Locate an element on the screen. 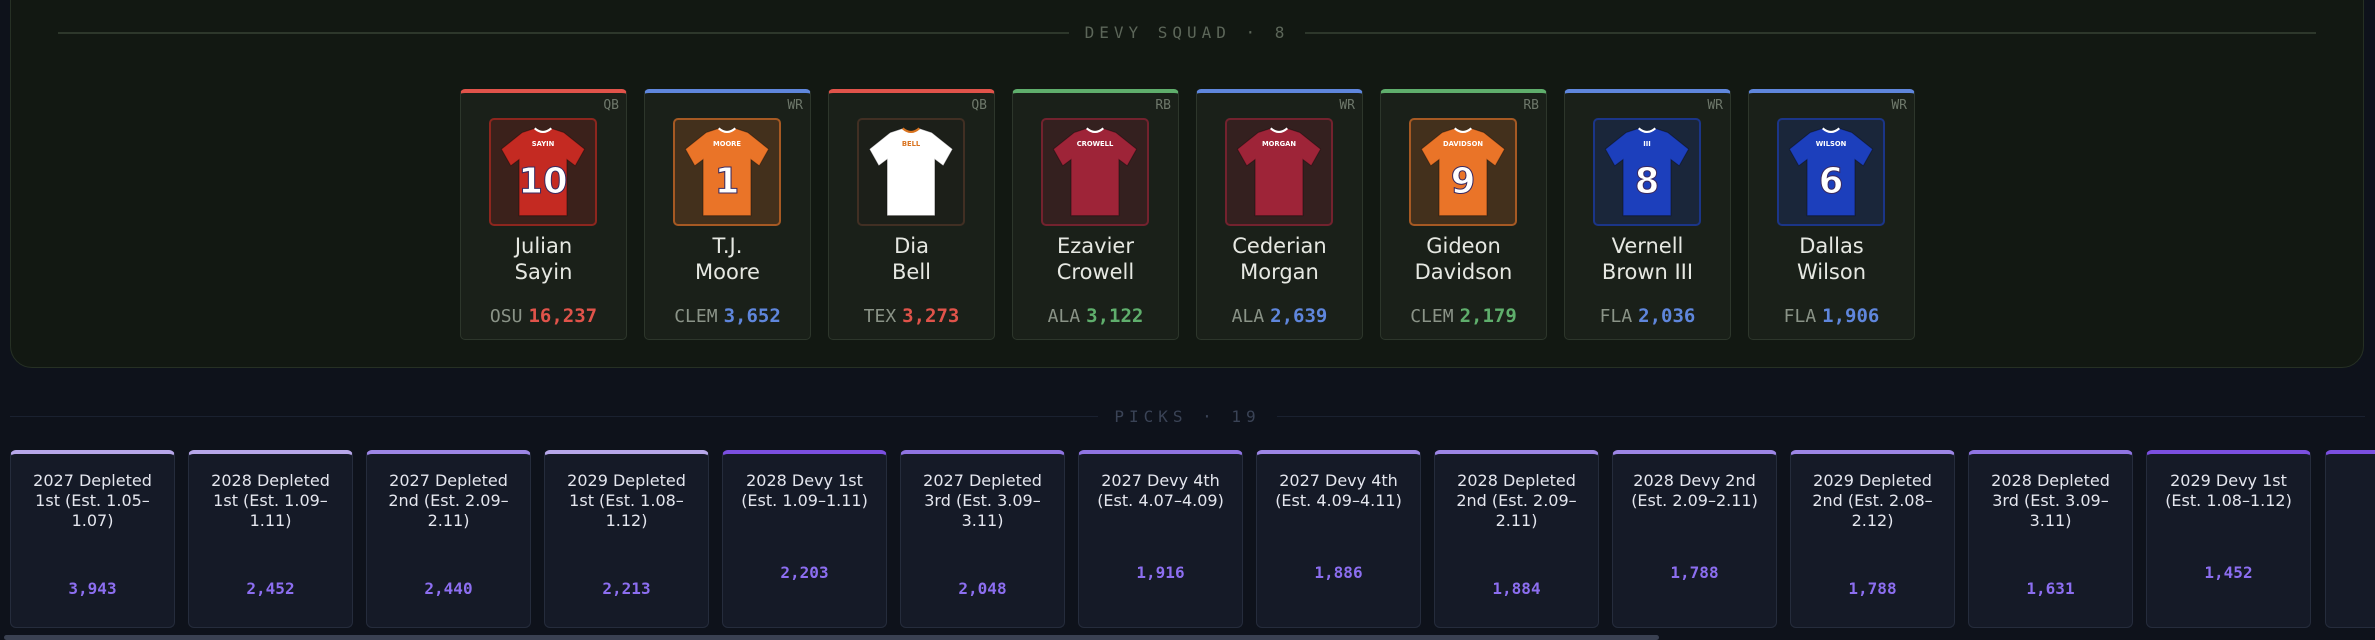  player-card: WR MORGAN Cederian Morgan ALA 2,639 is located at coordinates (1279, 214).